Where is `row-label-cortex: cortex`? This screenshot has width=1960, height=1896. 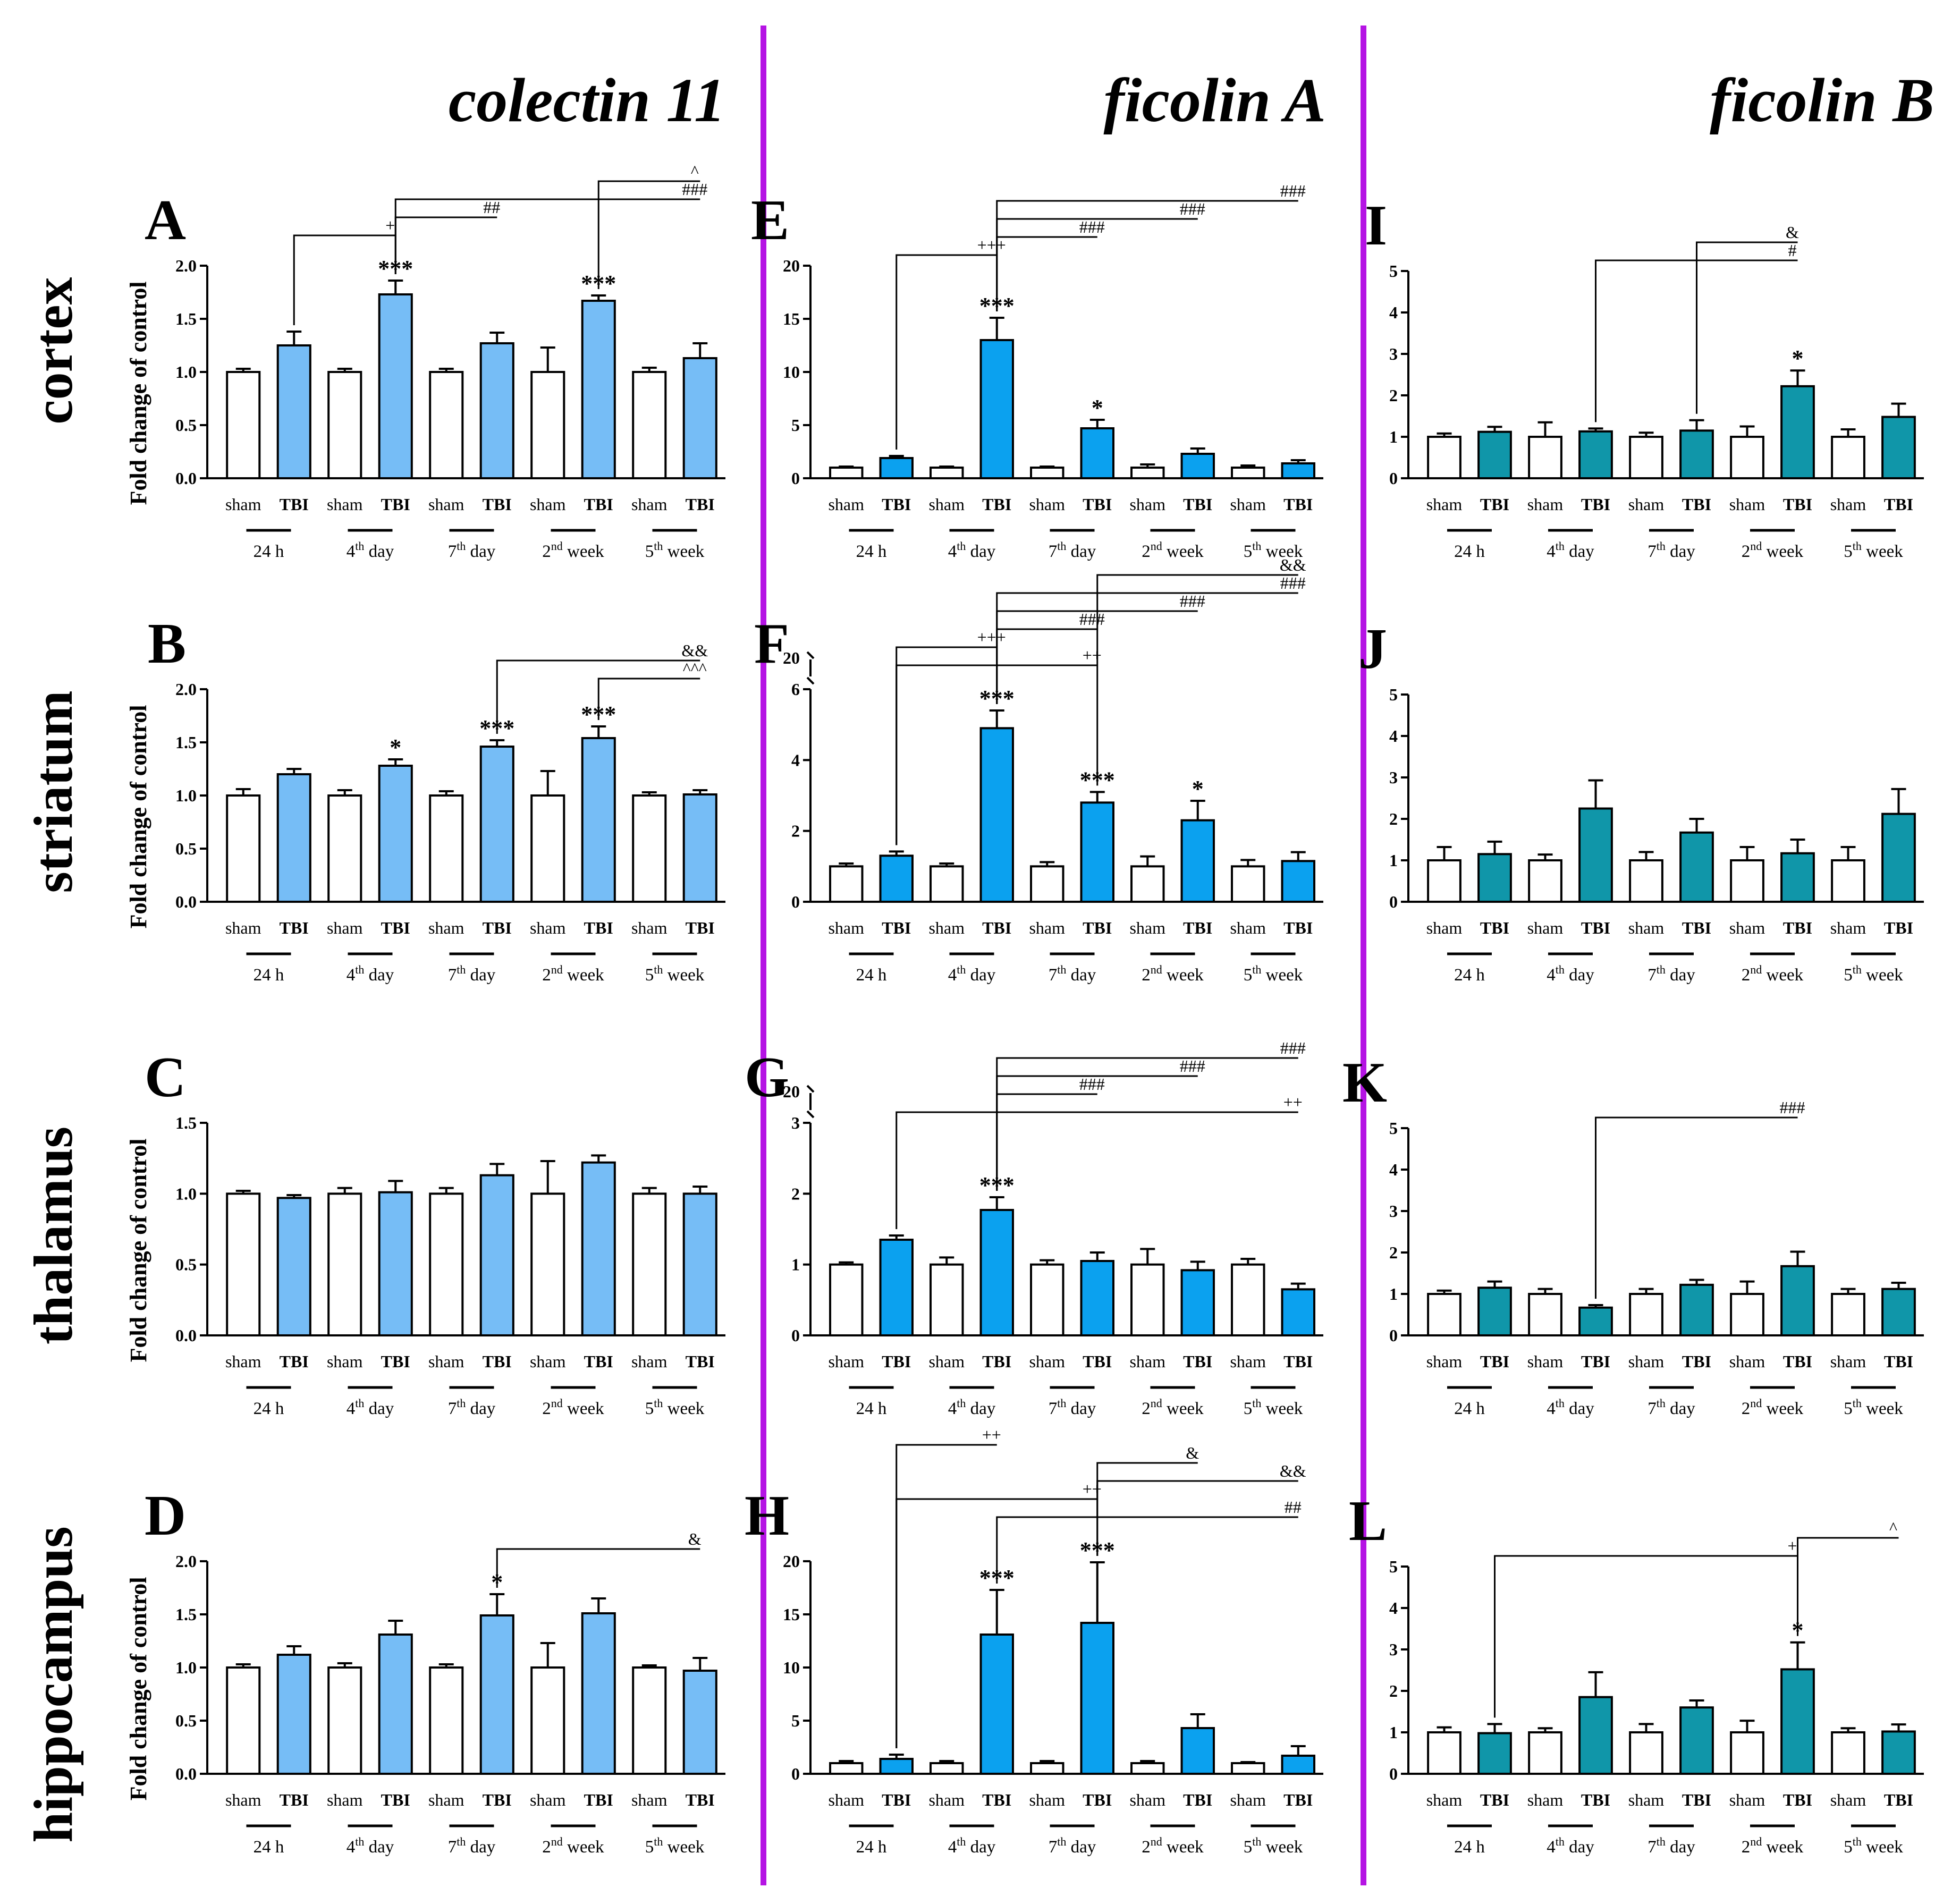 row-label-cortex: cortex is located at coordinates (53, 350).